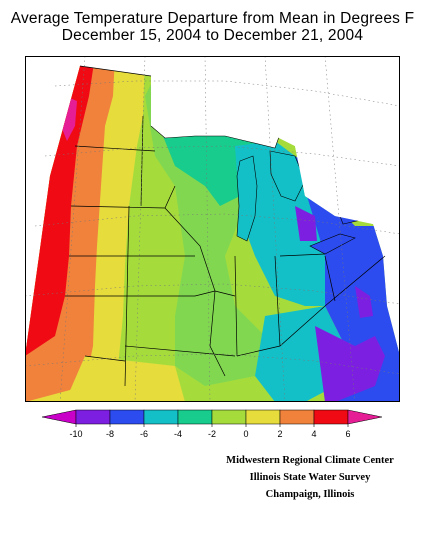 This screenshot has height=550, width=425. I want to click on credit-mrcc: Midwestern Regional Climate Center, so click(310, 460).